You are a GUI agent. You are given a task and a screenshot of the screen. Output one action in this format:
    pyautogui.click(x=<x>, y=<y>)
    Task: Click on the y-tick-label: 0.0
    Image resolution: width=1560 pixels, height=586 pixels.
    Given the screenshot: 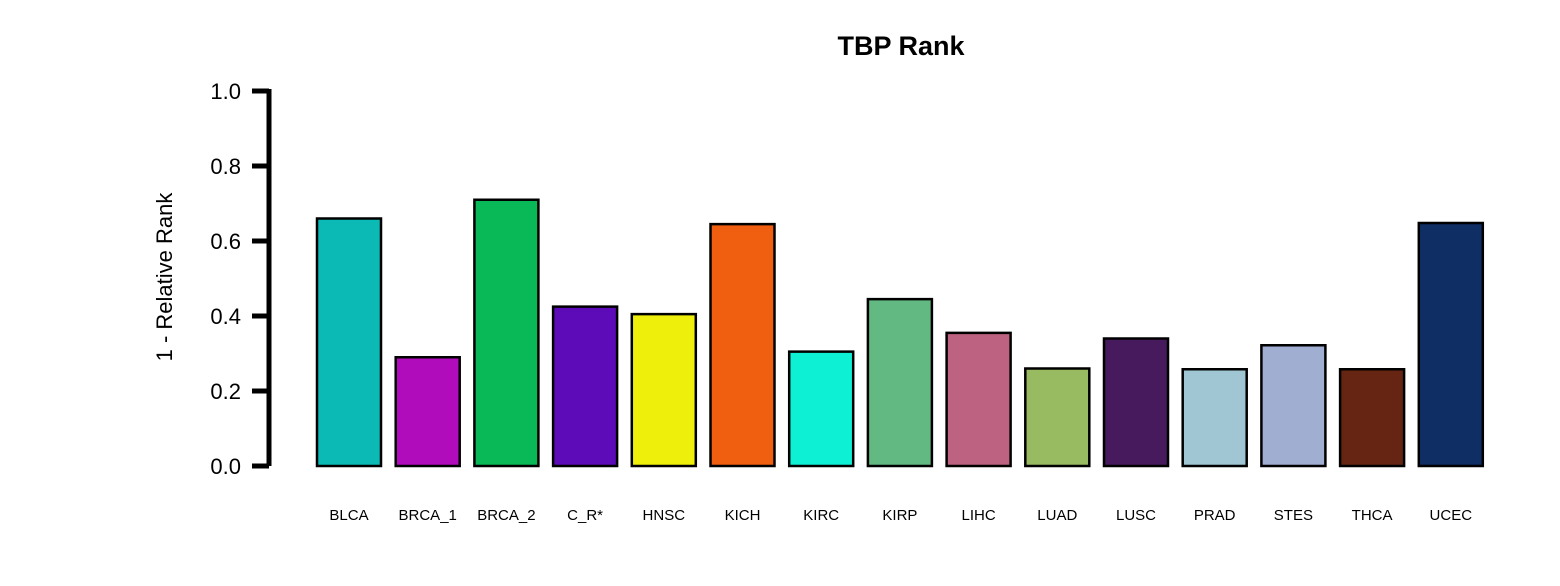 What is the action you would take?
    pyautogui.click(x=225, y=466)
    